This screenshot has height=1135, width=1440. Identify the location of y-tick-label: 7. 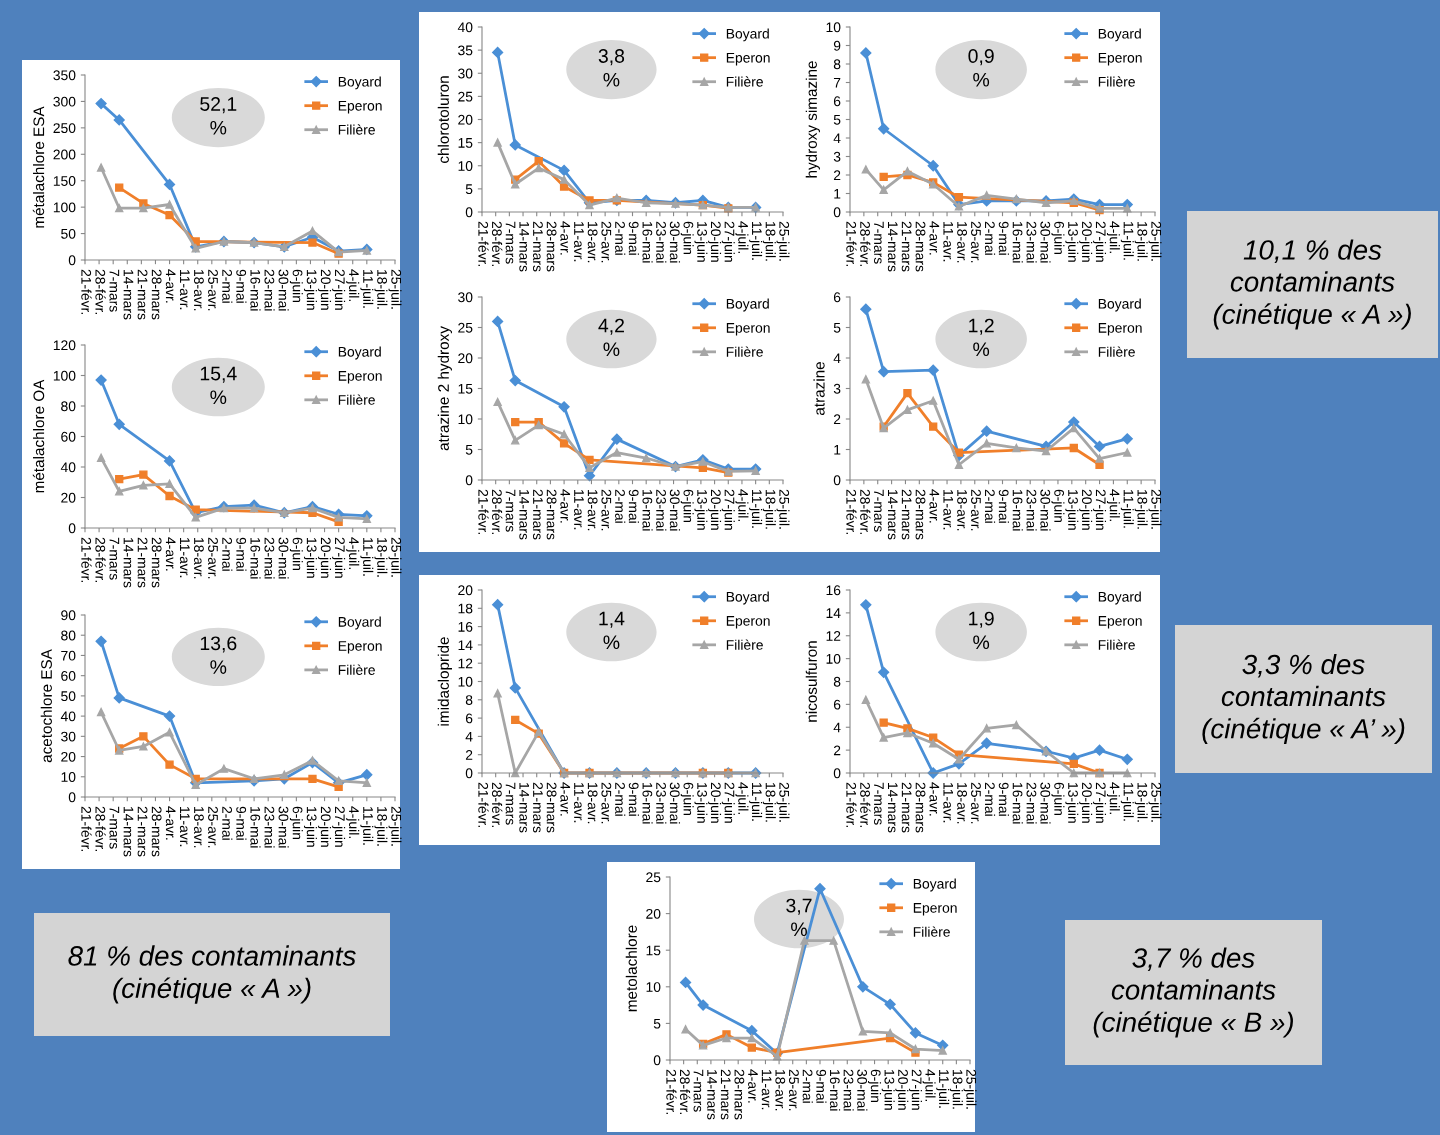
(837, 82).